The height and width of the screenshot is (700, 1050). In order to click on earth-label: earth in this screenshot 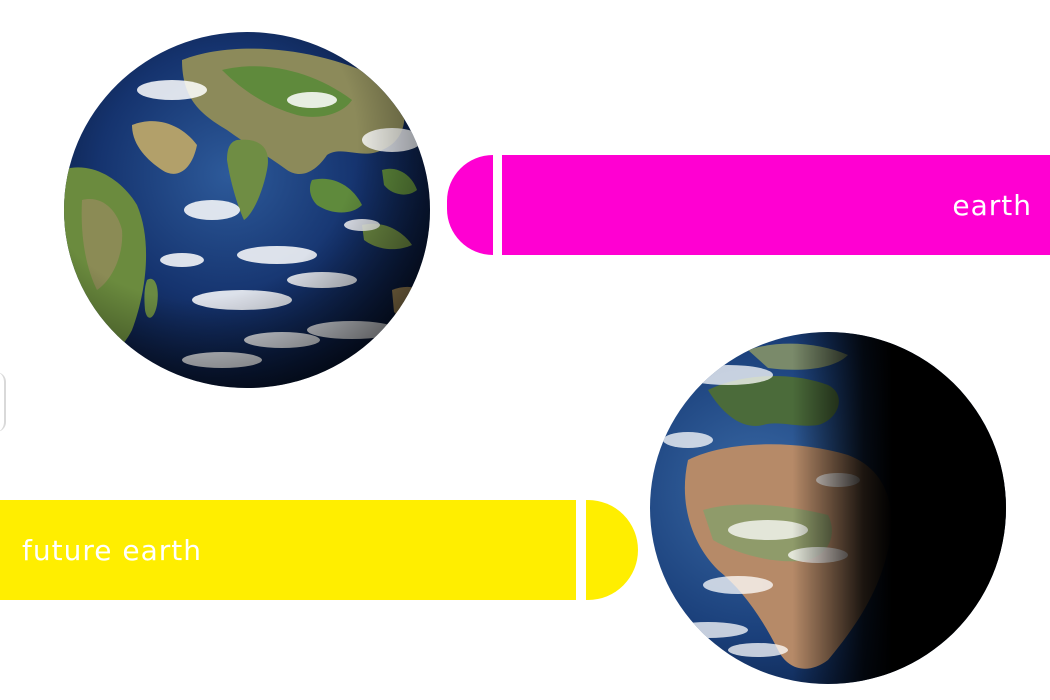, I will do `click(992, 205)`.